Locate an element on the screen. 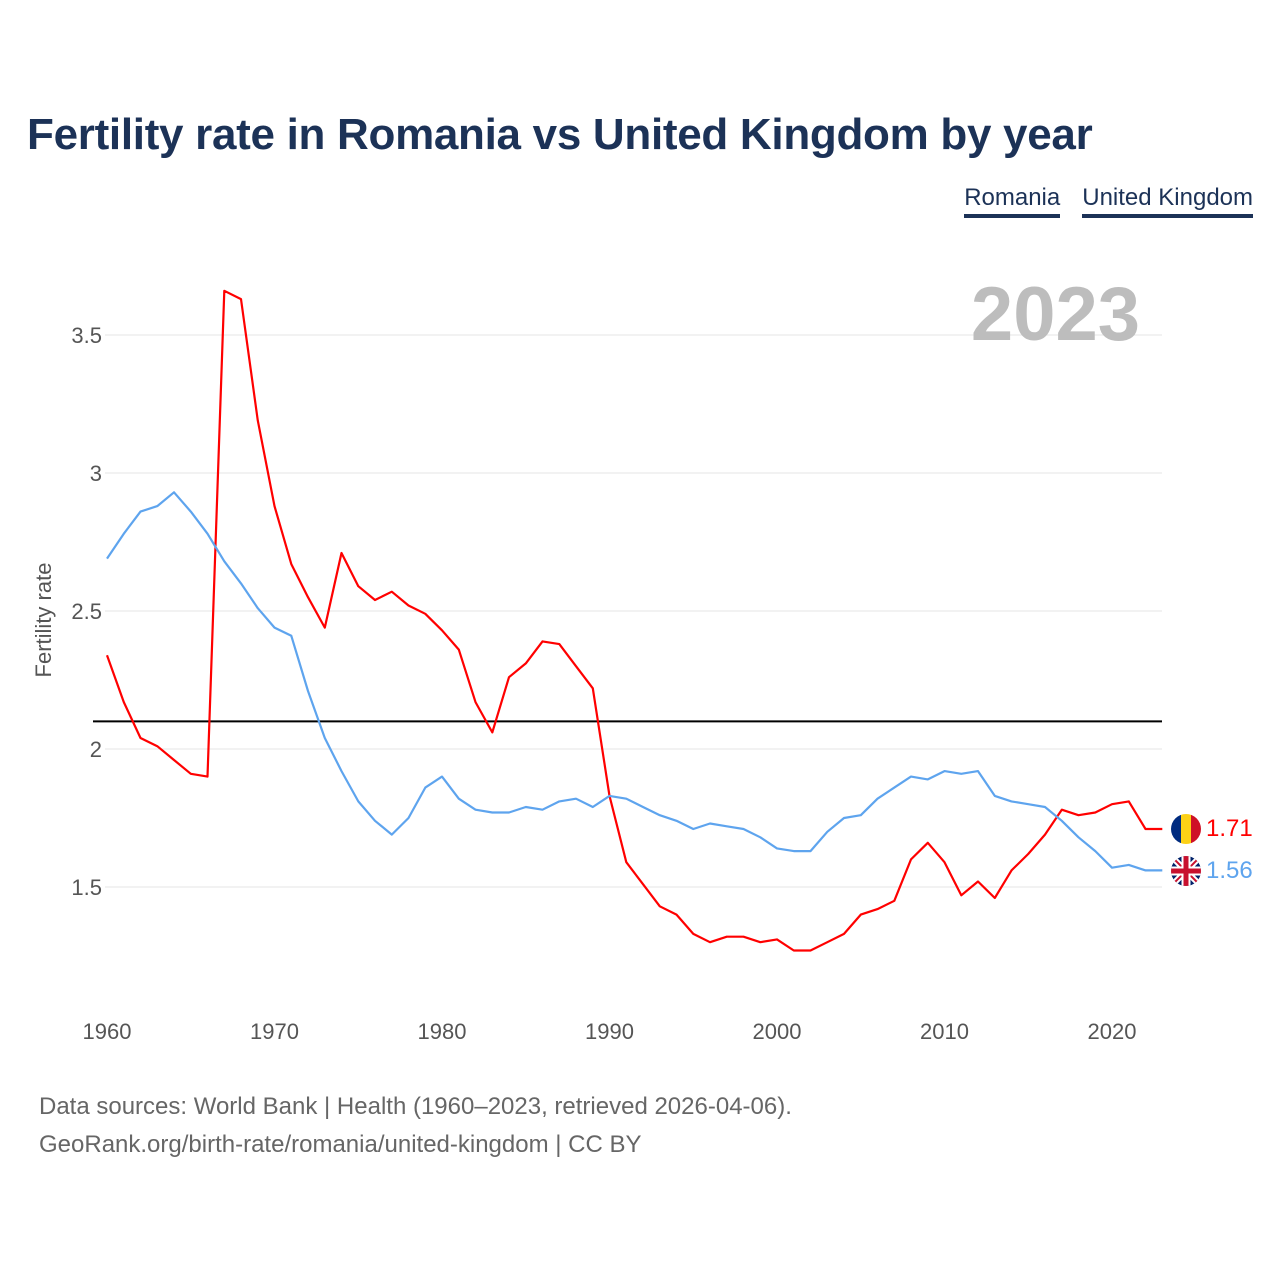 This screenshot has height=1280, width=1280. x-tick-label: 2010 is located at coordinates (944, 1031).